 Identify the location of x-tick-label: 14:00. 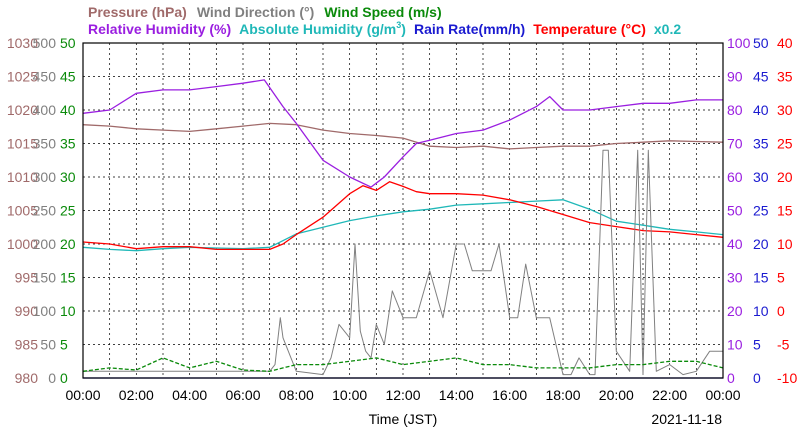
(456, 395).